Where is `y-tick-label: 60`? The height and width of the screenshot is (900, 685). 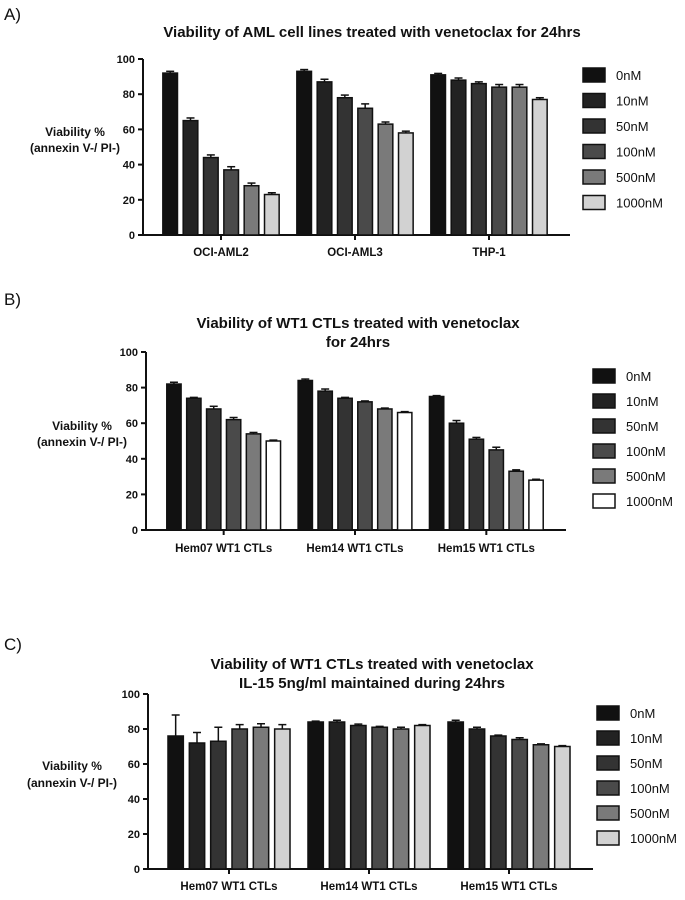 y-tick-label: 60 is located at coordinates (134, 765).